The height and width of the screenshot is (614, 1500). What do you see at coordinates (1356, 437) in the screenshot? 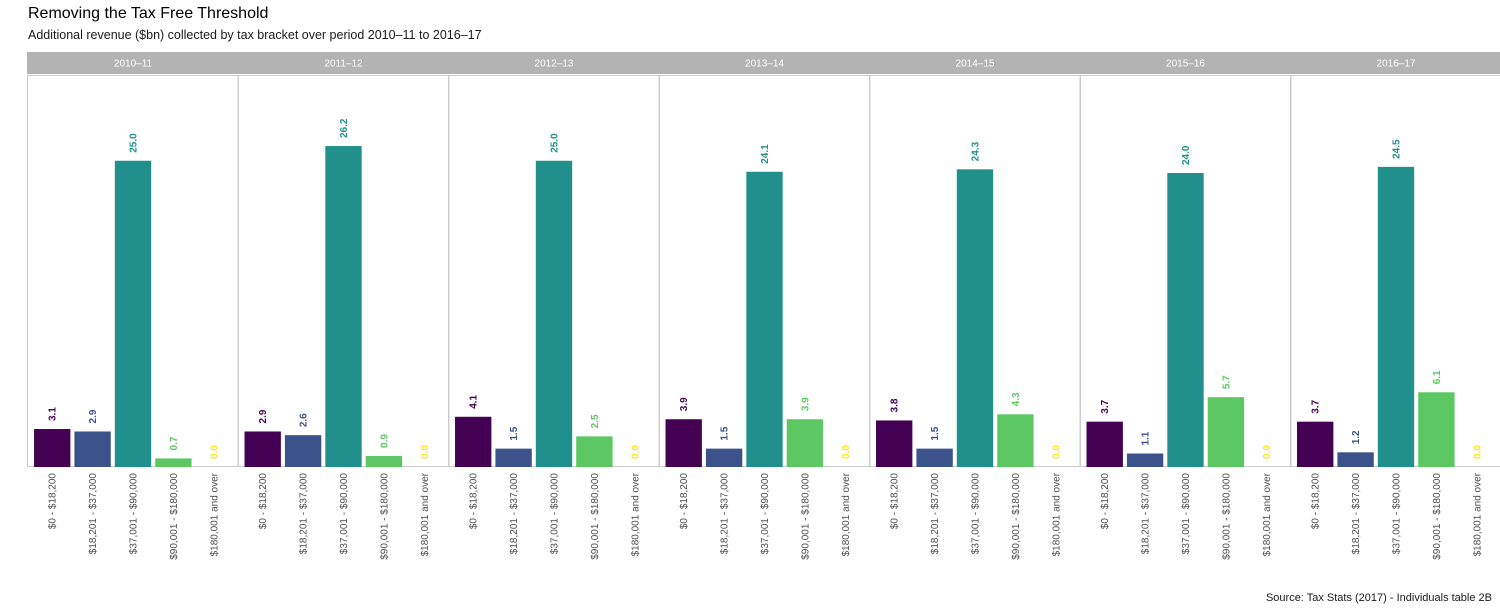
I see `data-label: 1.2` at bounding box center [1356, 437].